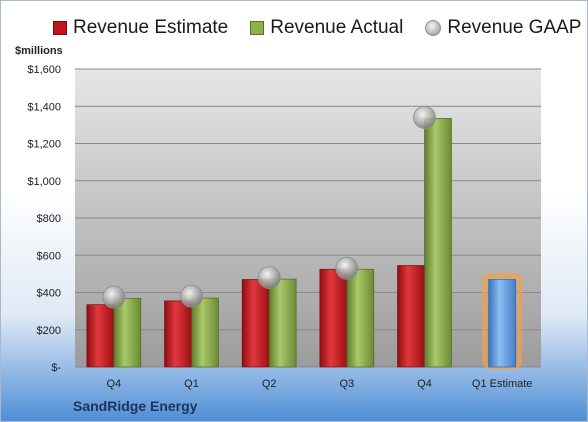  Describe the element at coordinates (257, 28) in the screenshot. I see `legend-swatch-actual` at that location.